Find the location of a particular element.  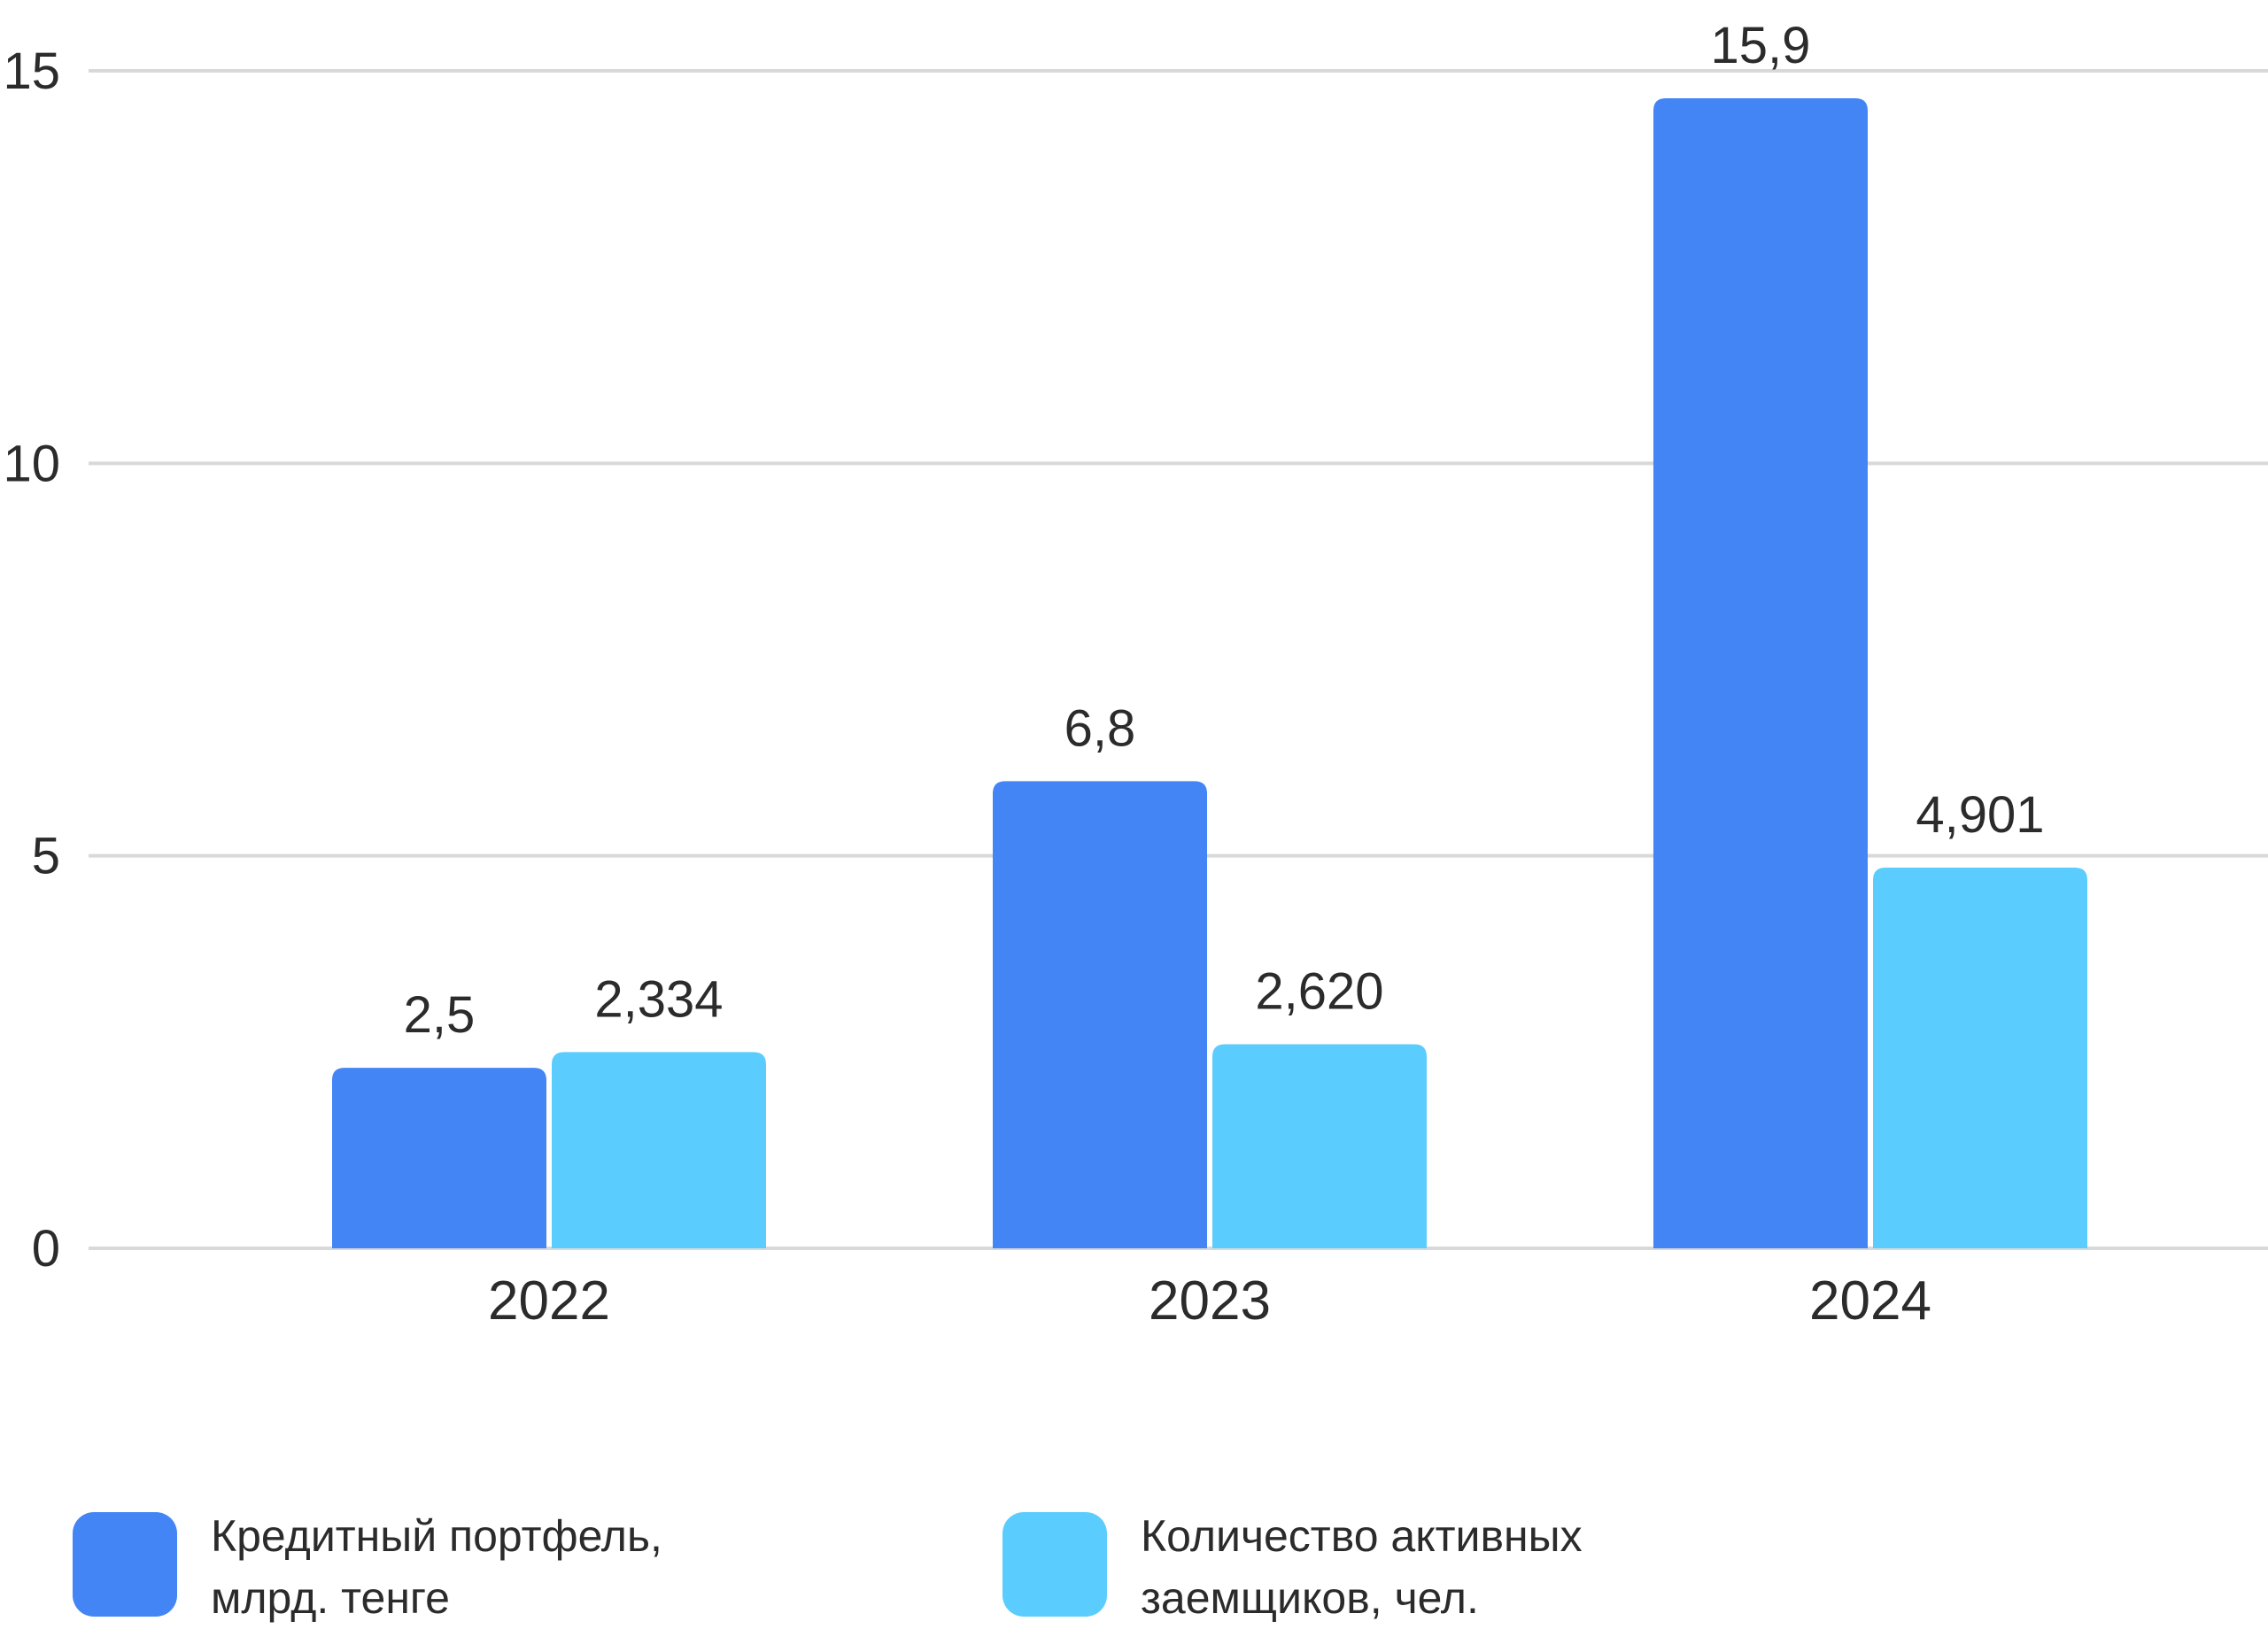

bar-loan-portfolio-2024 is located at coordinates (1761, 673).